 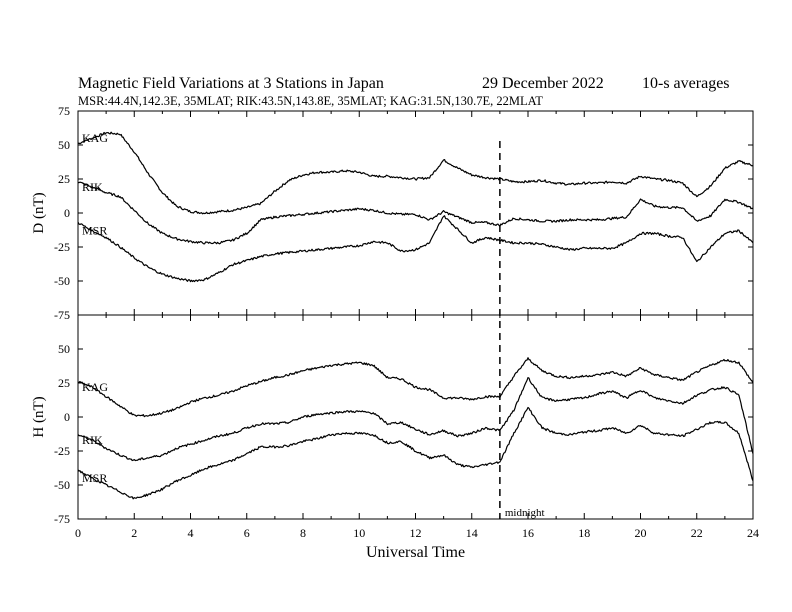 What do you see at coordinates (528, 533) in the screenshot?
I see `bottom-x-tick-label: 16` at bounding box center [528, 533].